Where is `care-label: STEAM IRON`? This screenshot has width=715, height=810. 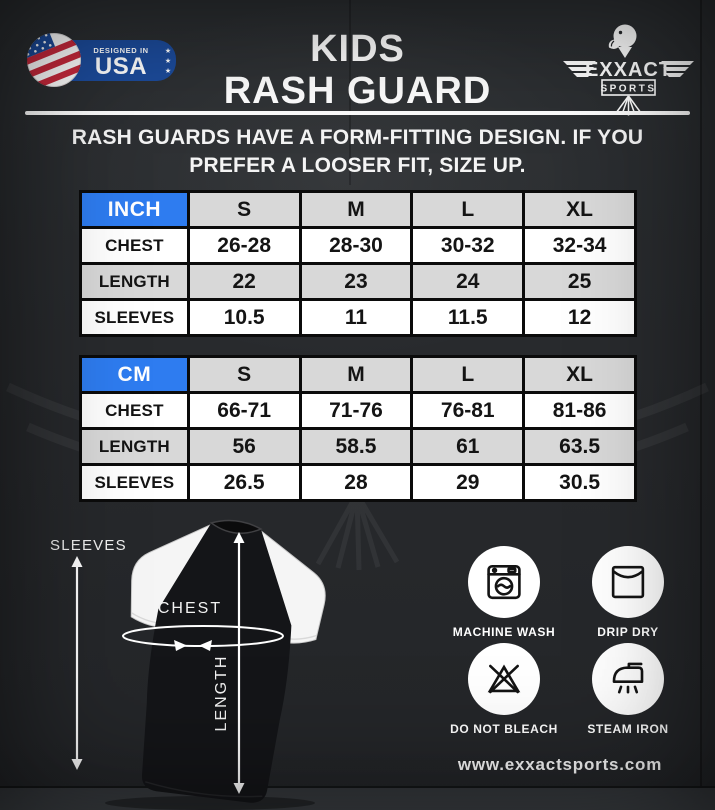 care-label: STEAM IRON is located at coordinates (628, 729).